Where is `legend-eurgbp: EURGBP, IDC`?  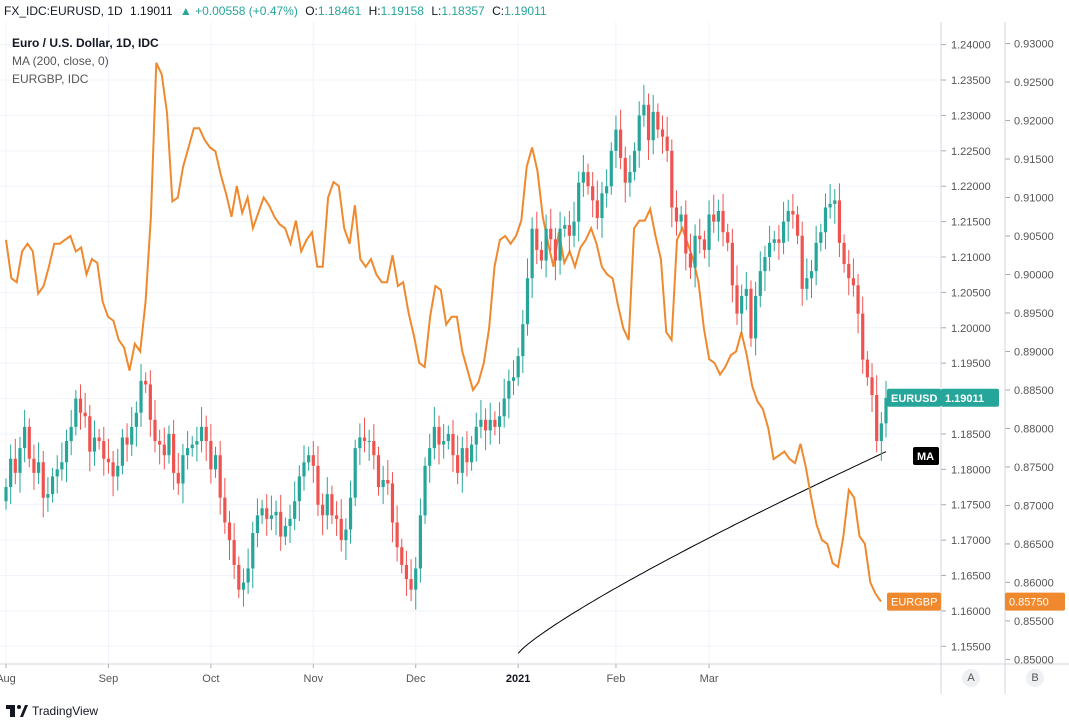
legend-eurgbp: EURGBP, IDC is located at coordinates (50, 79).